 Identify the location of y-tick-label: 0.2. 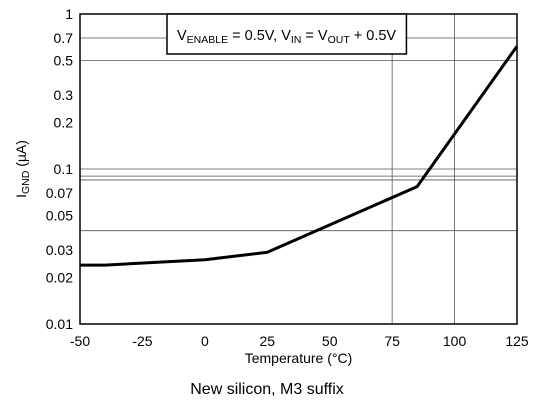
(64, 122).